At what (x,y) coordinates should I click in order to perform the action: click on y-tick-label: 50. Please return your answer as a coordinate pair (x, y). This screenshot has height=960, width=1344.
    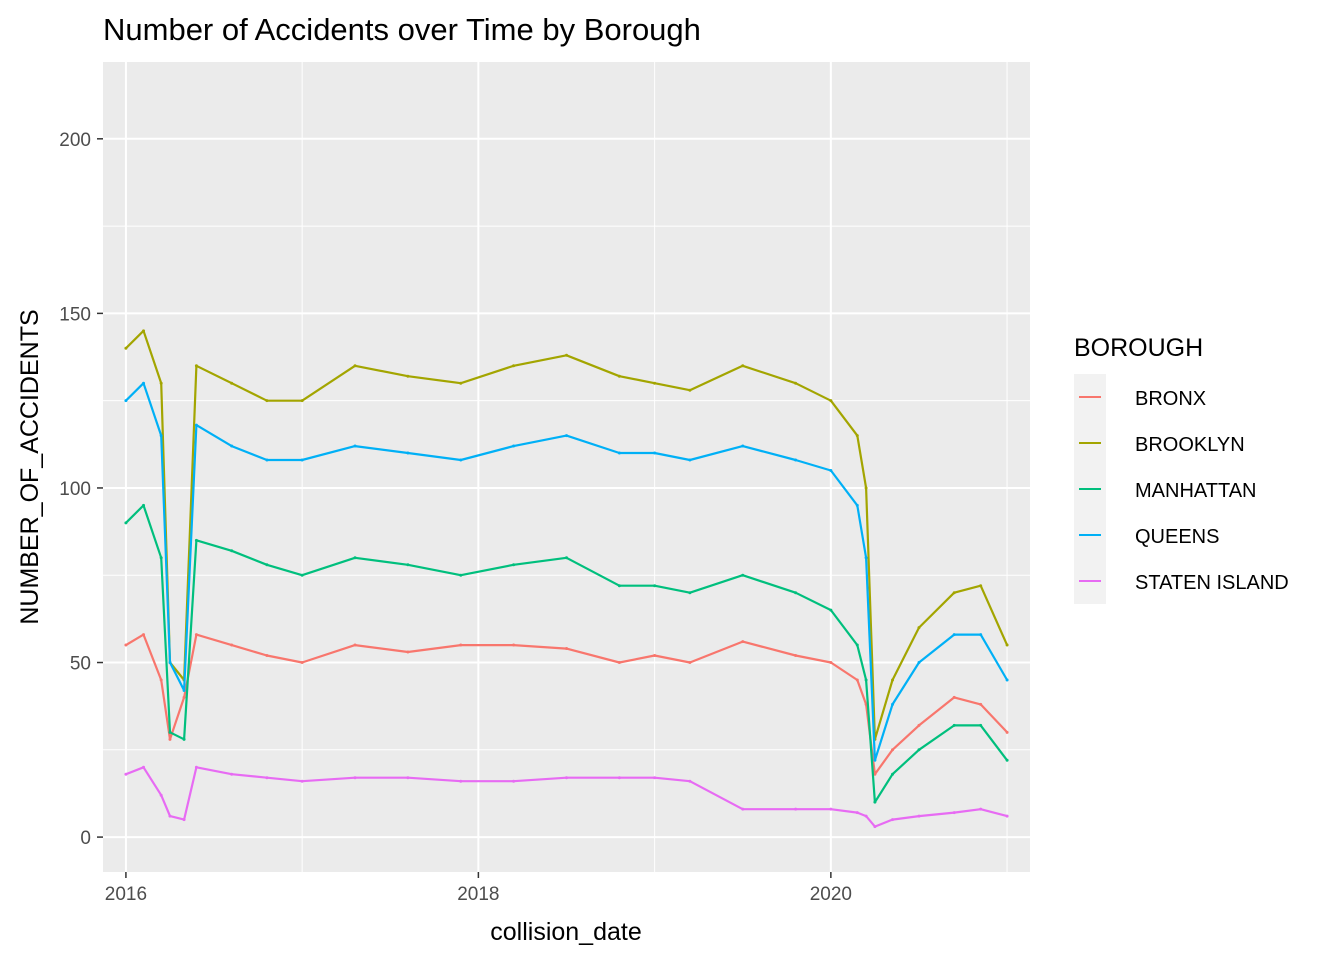
    Looking at the image, I should click on (80, 664).